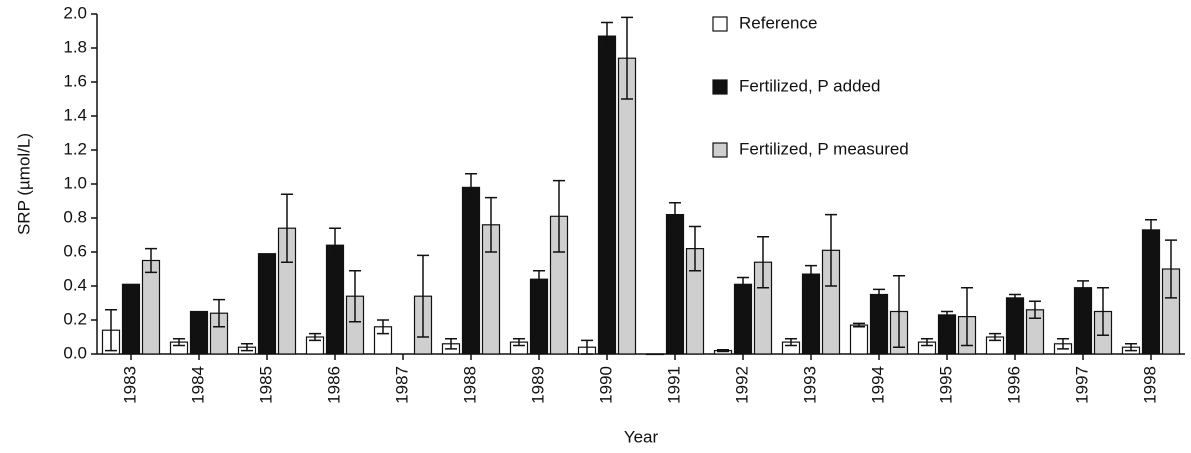 This screenshot has height=453, width=1191. Describe the element at coordinates (333, 385) in the screenshot. I see `x-tick-label: 1986` at that location.